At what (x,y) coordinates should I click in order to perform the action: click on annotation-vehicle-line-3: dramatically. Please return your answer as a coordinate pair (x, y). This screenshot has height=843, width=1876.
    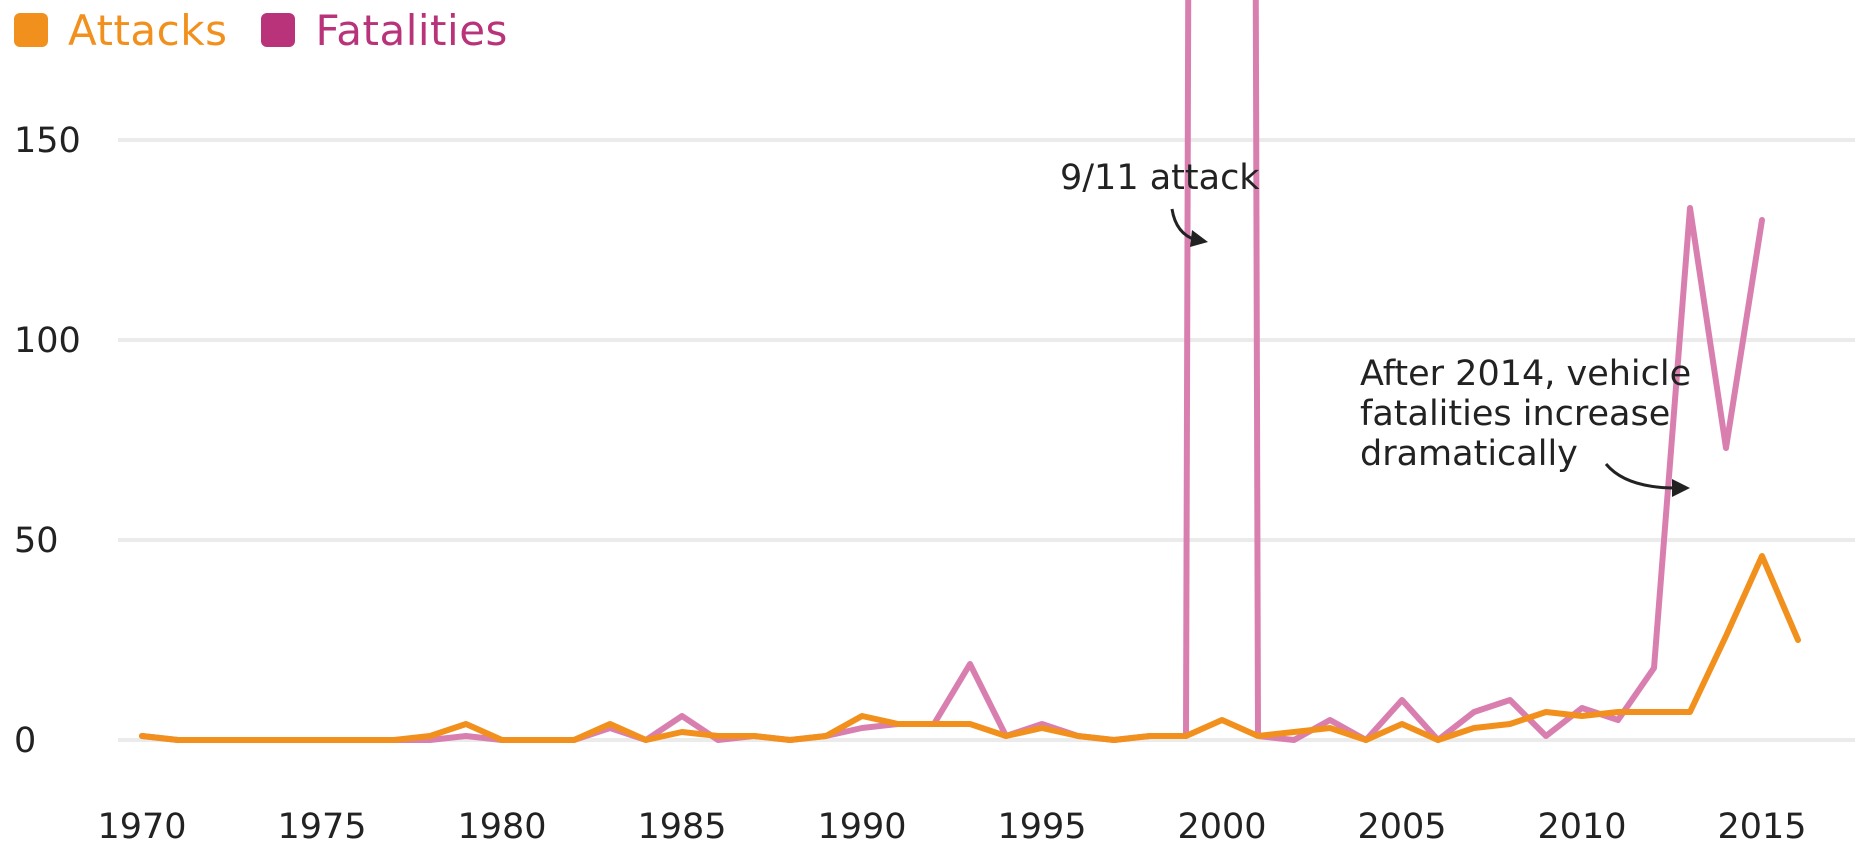
    Looking at the image, I should click on (1469, 454).